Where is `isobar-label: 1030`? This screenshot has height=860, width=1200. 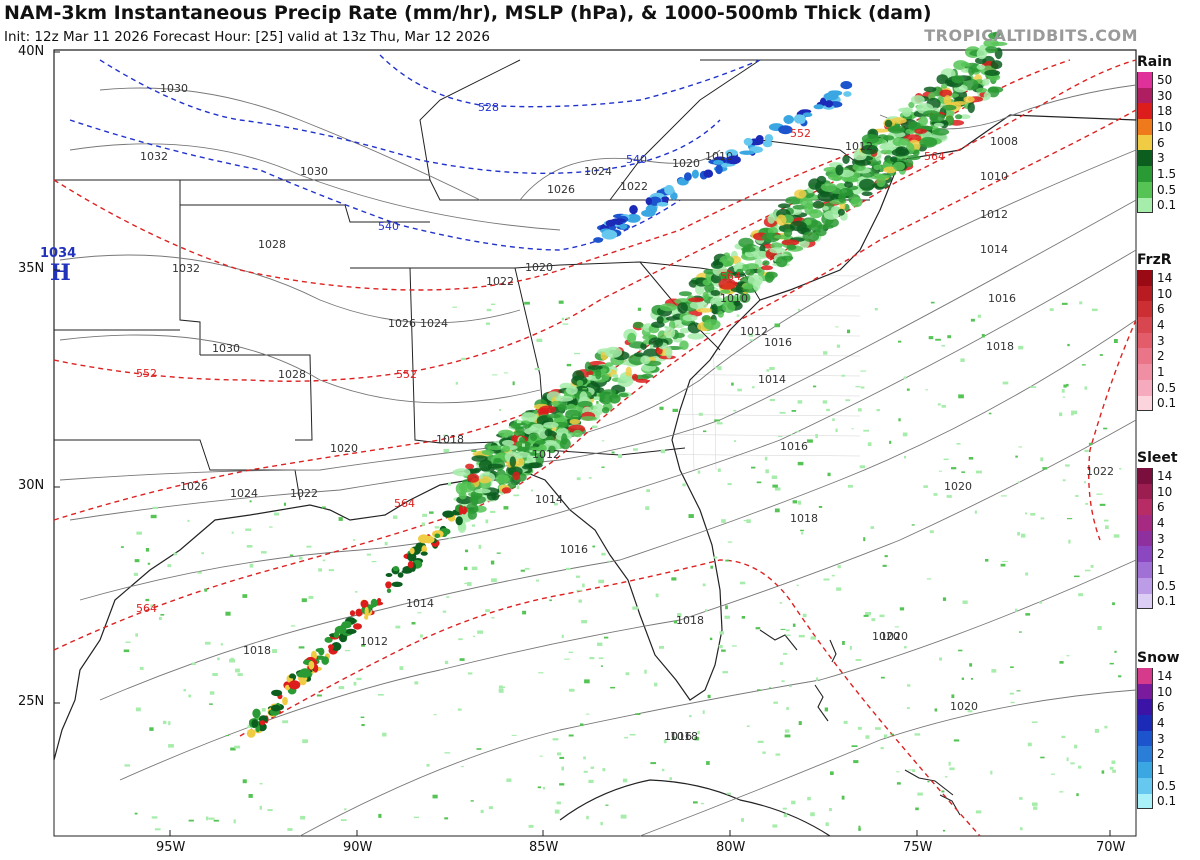 isobar-label: 1030 is located at coordinates (226, 348).